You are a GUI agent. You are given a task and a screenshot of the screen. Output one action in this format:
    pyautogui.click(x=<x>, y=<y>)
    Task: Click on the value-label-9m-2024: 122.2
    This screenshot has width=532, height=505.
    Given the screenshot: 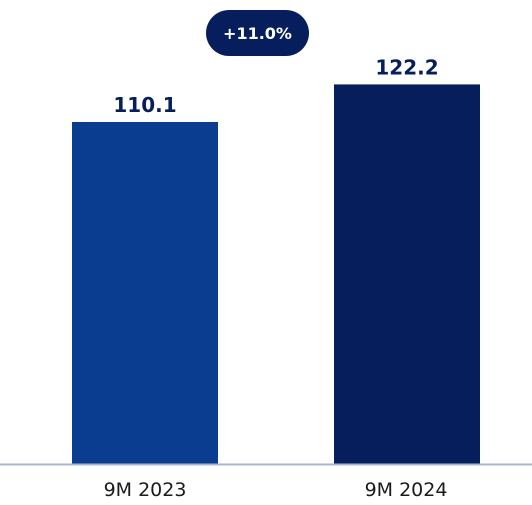 What is the action you would take?
    pyautogui.click(x=406, y=67)
    